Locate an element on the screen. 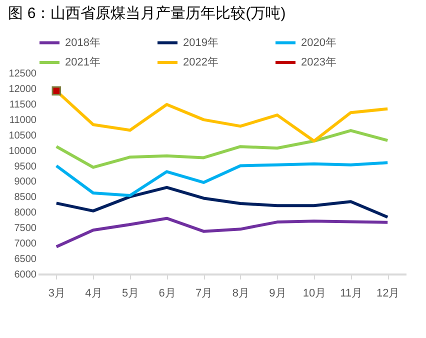 The width and height of the screenshot is (426, 338). x-tick-label: 3月 is located at coordinates (57, 294).